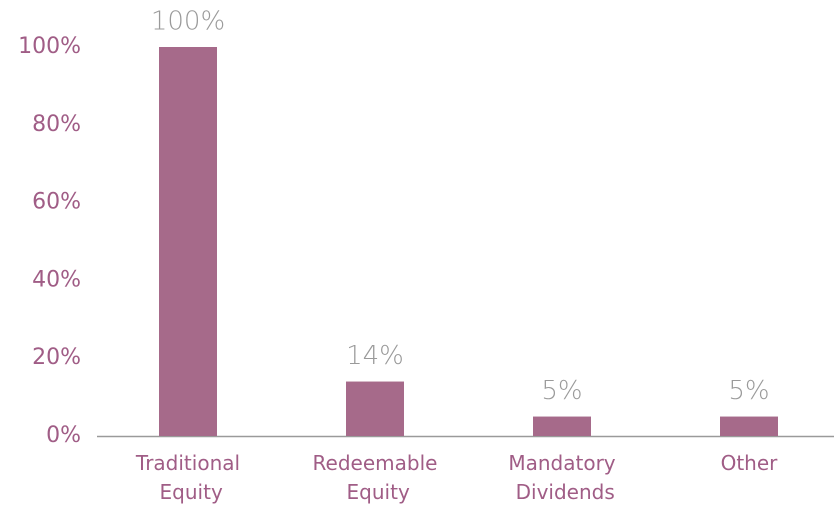 Image resolution: width=834 pixels, height=507 pixels. I want to click on y-tick-label: 80%, so click(56, 124).